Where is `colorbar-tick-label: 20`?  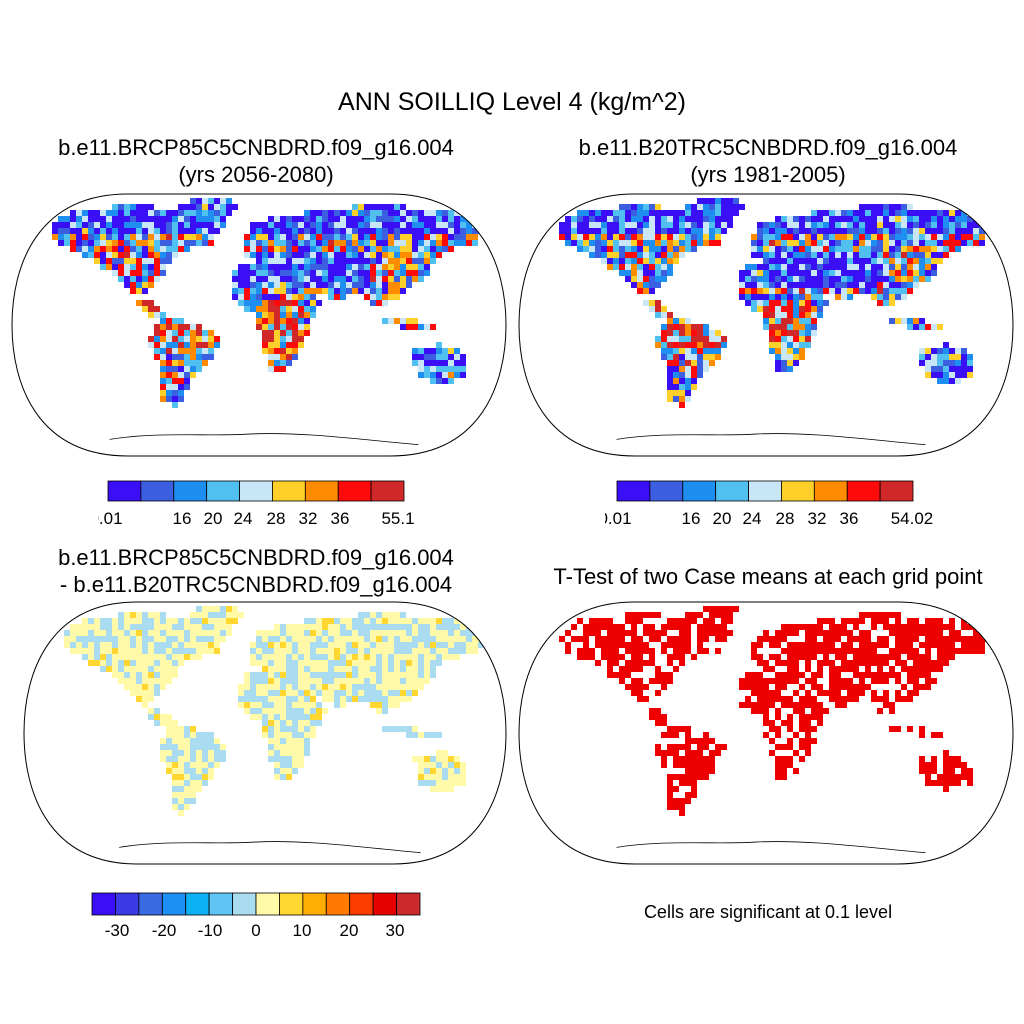
colorbar-tick-label: 20 is located at coordinates (722, 518).